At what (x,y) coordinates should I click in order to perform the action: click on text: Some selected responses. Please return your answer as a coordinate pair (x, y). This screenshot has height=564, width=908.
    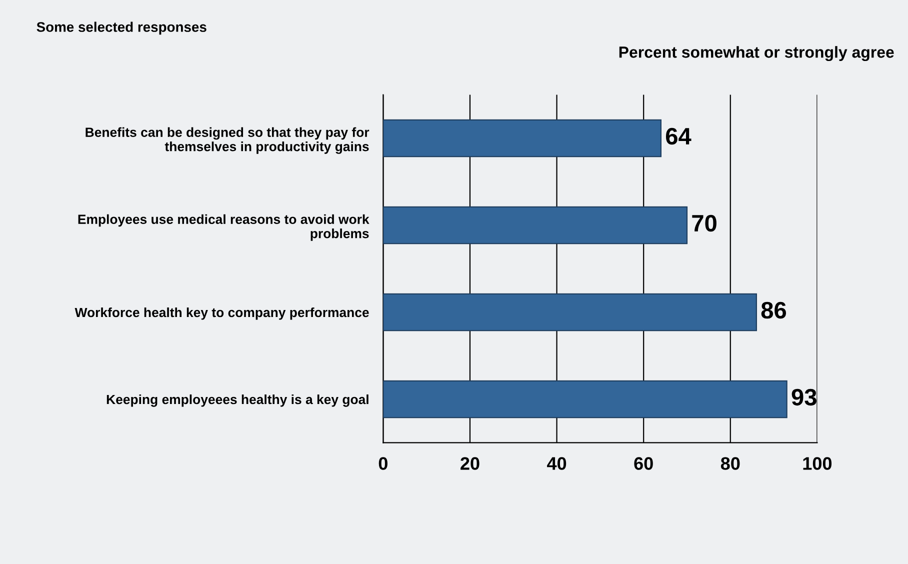
    Looking at the image, I should click on (121, 28).